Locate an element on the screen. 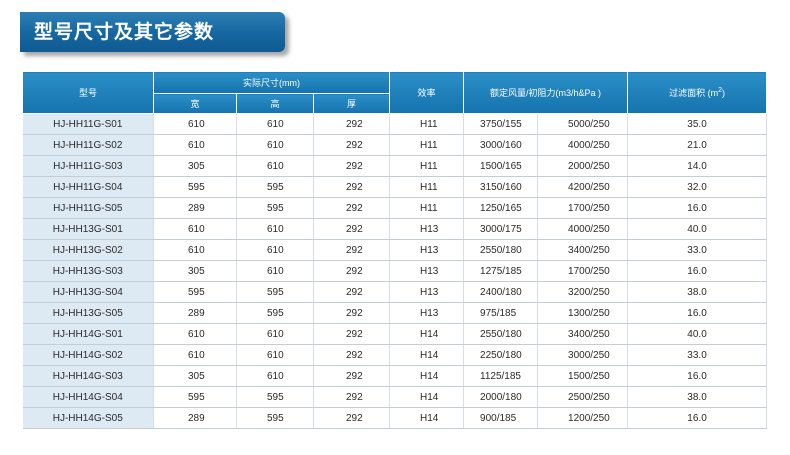 This screenshot has height=455, width=790. model-cell: HJ-HH11G-S02 is located at coordinates (88, 145).